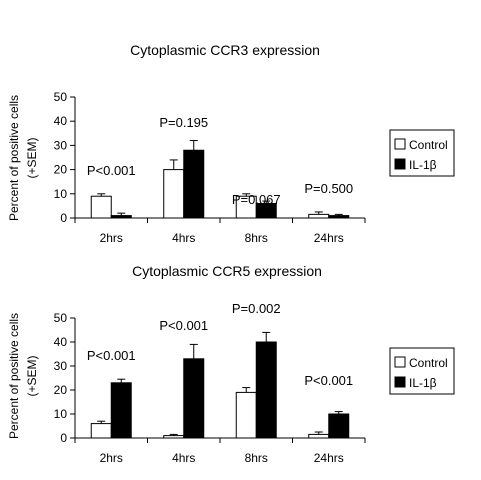 This screenshot has height=480, width=481. What do you see at coordinates (256, 308) in the screenshot?
I see `p-value-annotation: P=0.002` at bounding box center [256, 308].